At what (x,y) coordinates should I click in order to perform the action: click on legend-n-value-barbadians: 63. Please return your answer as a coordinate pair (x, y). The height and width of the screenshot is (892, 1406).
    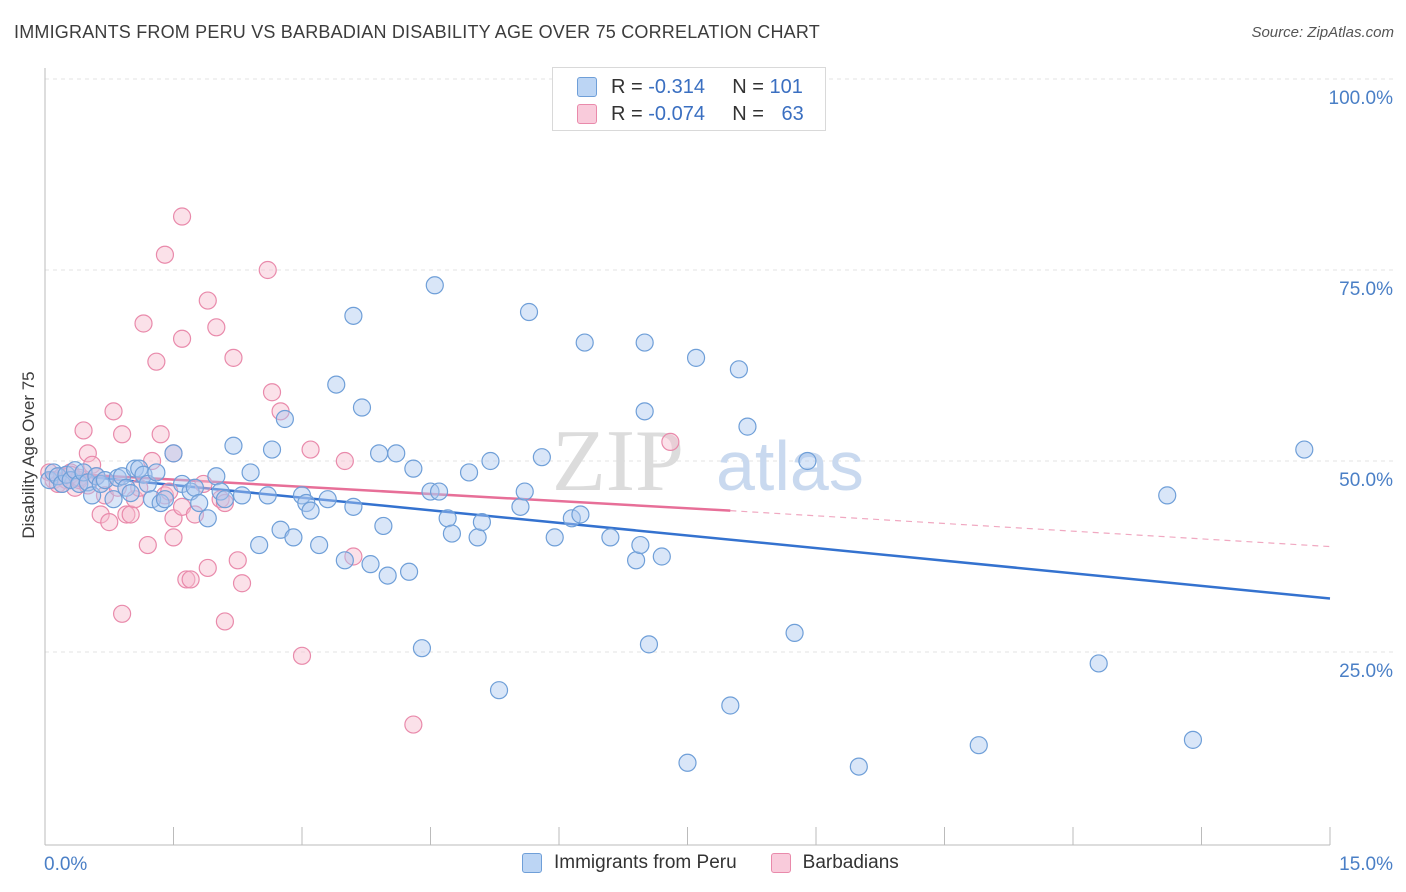
    Looking at the image, I should click on (792, 113).